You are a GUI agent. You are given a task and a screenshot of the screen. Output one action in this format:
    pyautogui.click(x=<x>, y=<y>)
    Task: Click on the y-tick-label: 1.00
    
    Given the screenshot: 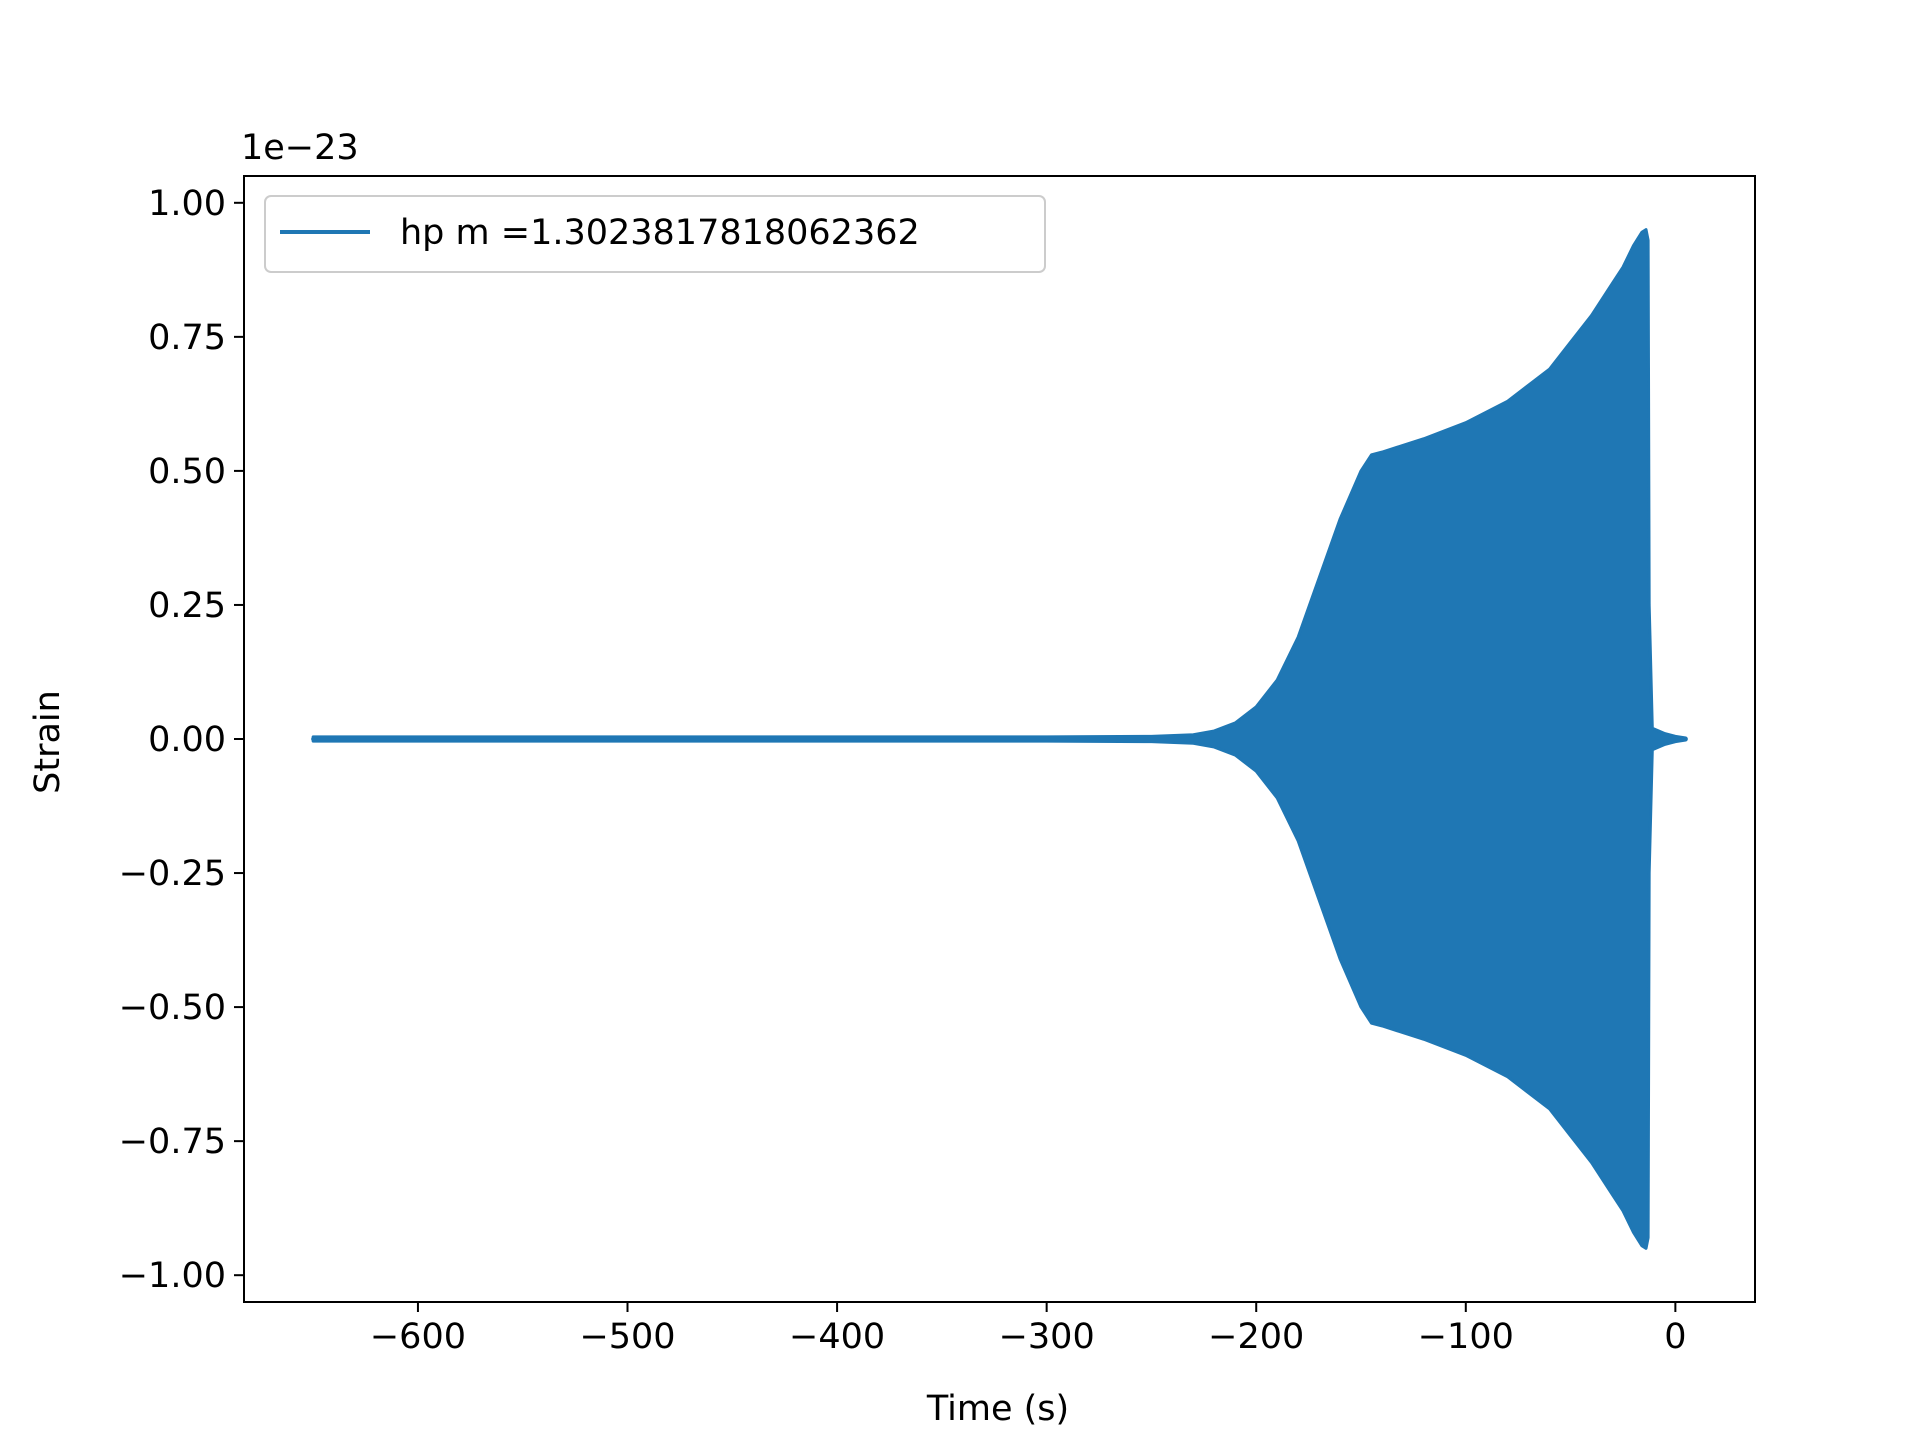 What is the action you would take?
    pyautogui.click(x=187, y=204)
    